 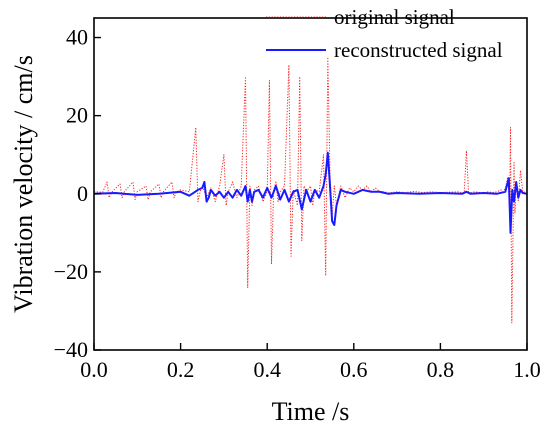 What do you see at coordinates (77, 37) in the screenshot?
I see `y-tick-label: 40` at bounding box center [77, 37].